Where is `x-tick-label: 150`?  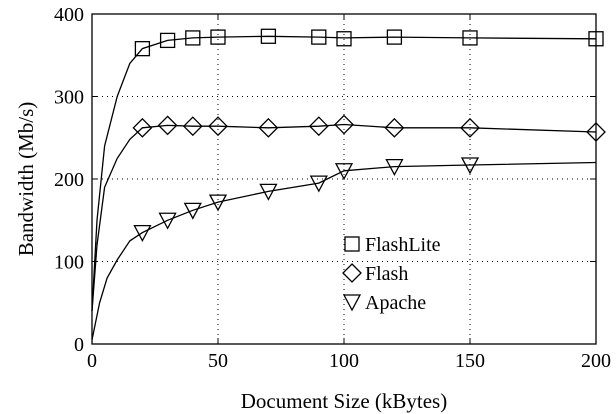
x-tick-label: 150 is located at coordinates (470, 361).